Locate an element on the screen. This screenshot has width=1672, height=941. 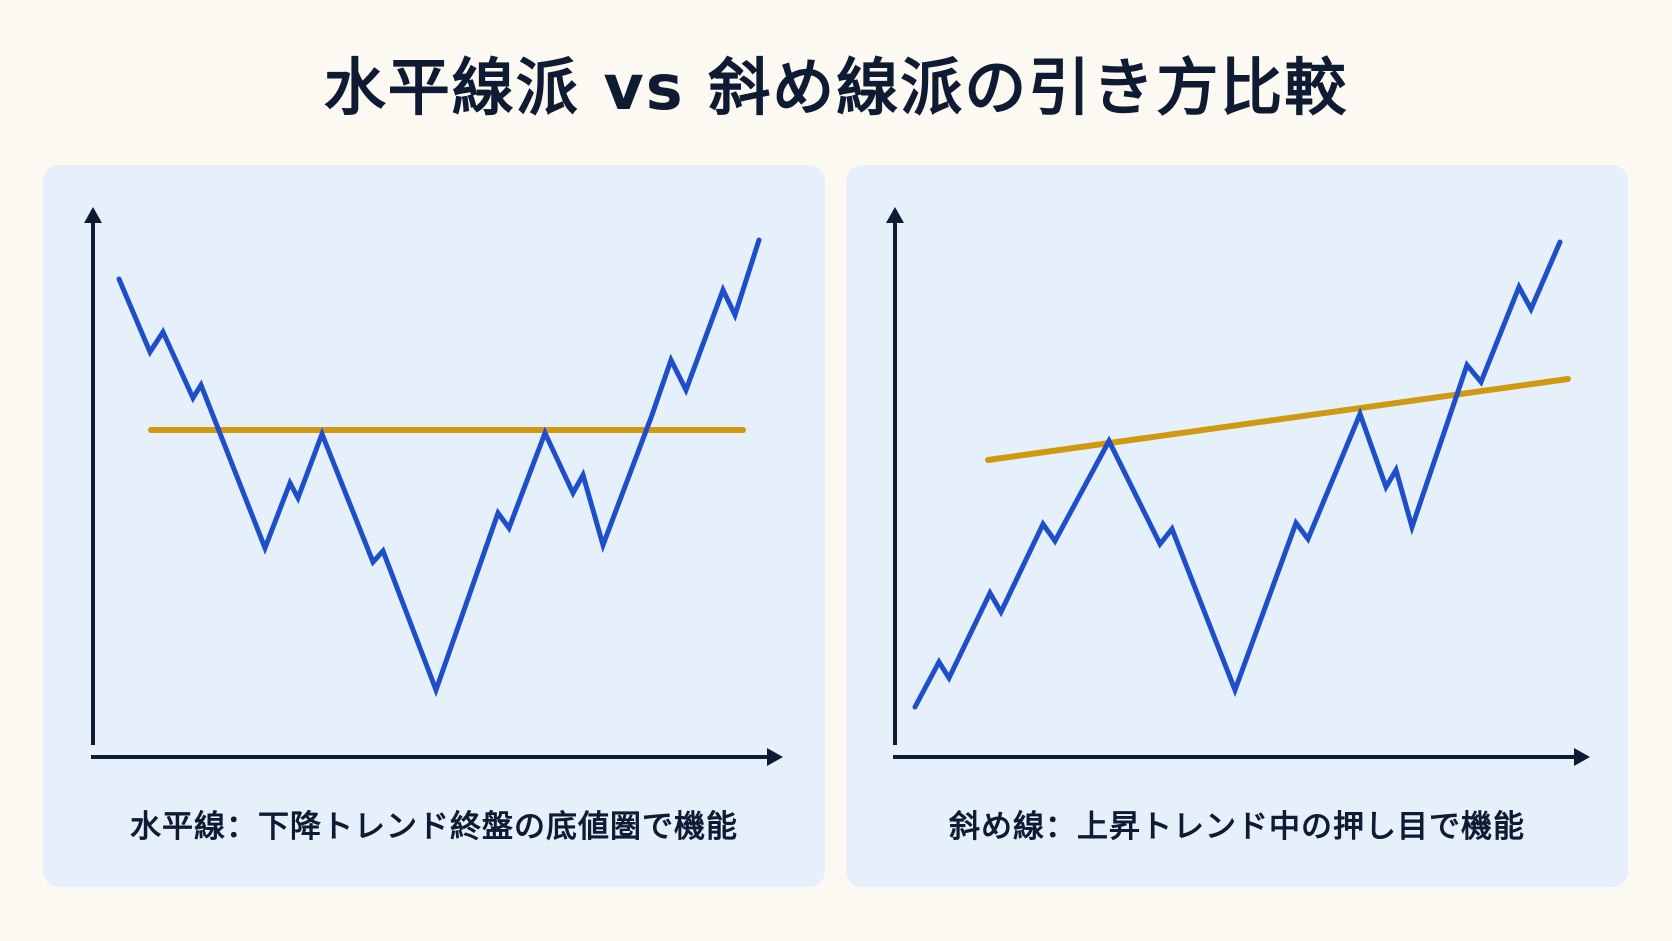
horizontal-line-caption: 水平線：下降トレンド終盤の底値圏で機能 is located at coordinates (434, 827).